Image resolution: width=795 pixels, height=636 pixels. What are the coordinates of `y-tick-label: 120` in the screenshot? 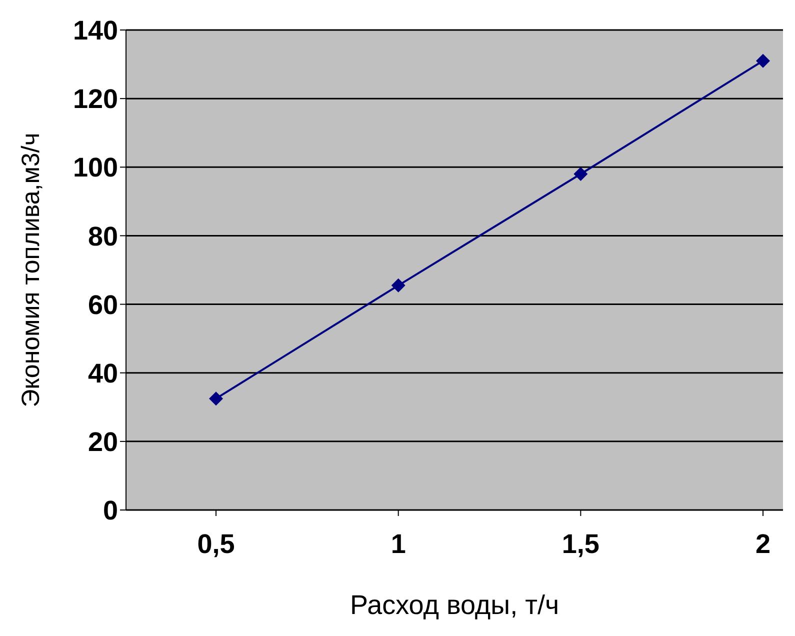 It's located at (95, 99).